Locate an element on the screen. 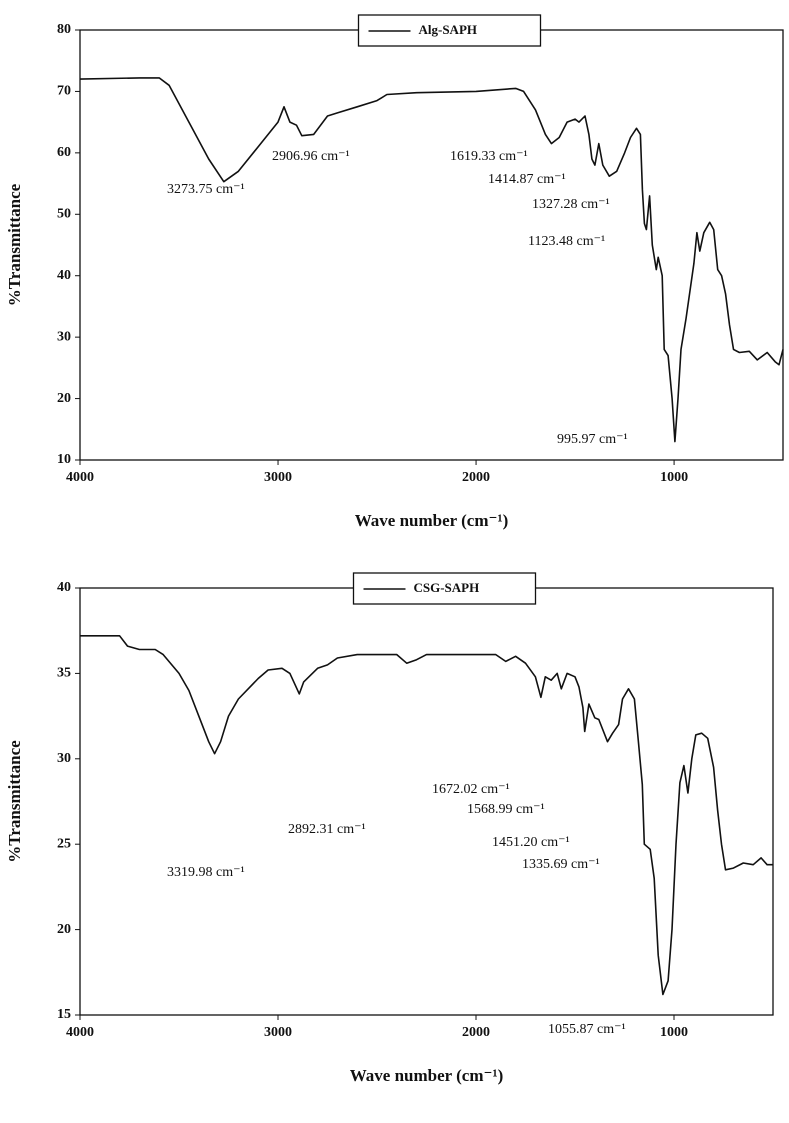  y-tick-label: 25 is located at coordinates (64, 843).